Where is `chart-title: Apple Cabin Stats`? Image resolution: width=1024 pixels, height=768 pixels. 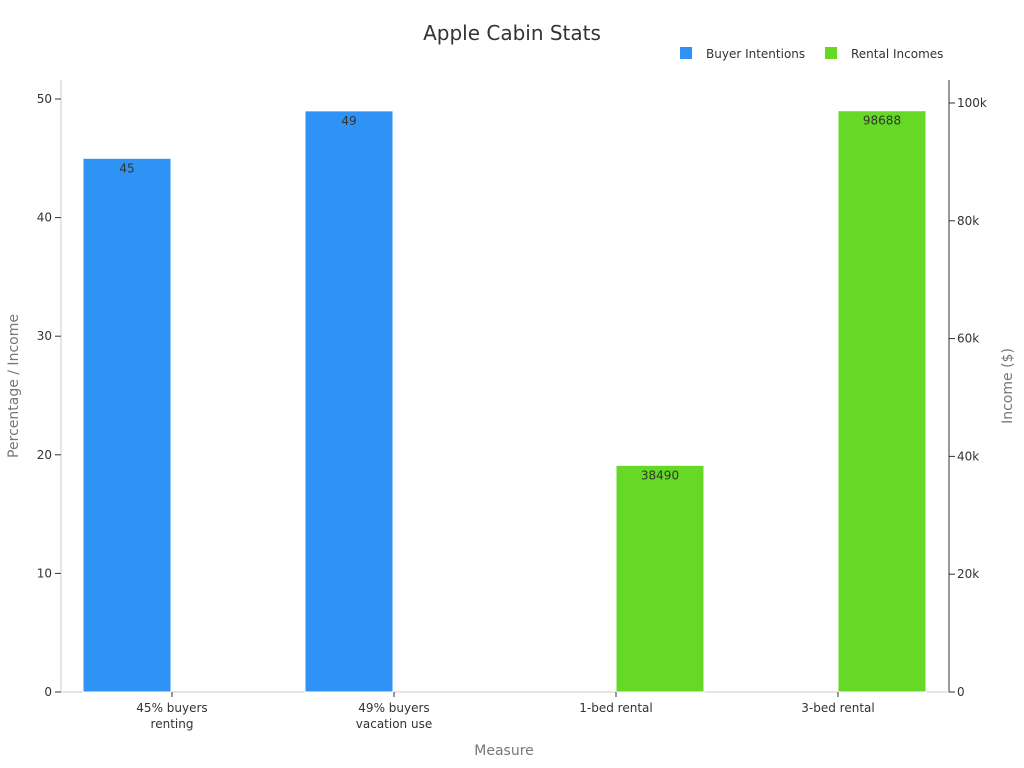 chart-title: Apple Cabin Stats is located at coordinates (512, 33).